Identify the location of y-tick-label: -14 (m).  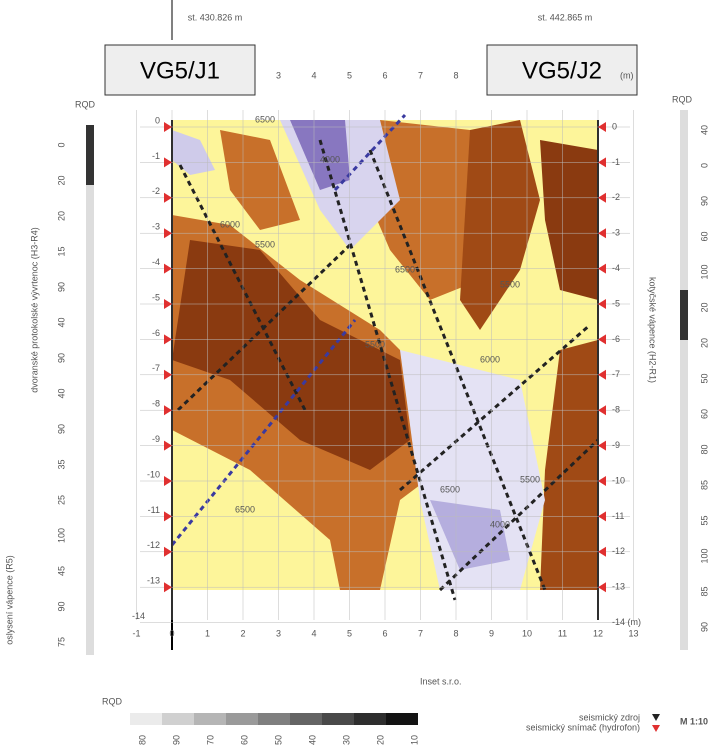
(626, 622).